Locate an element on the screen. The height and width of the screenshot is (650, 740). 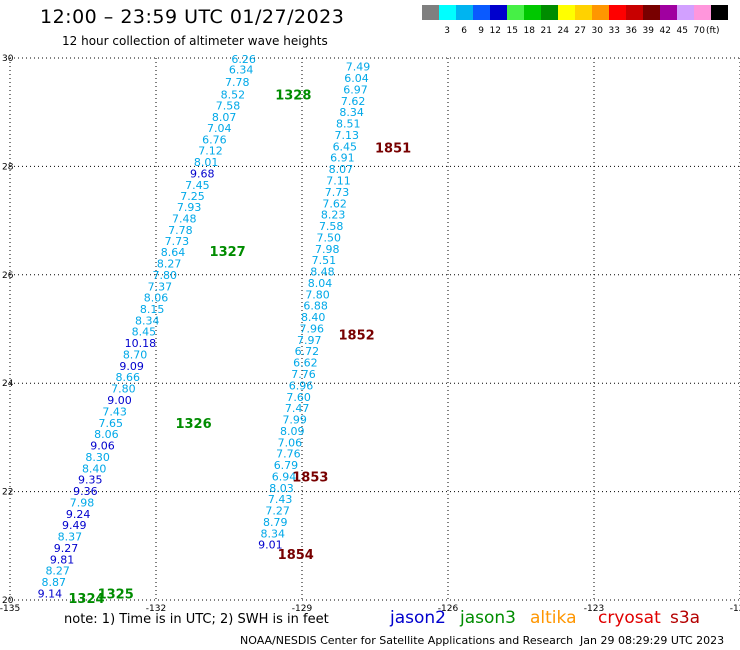
legend-label: 21 is located at coordinates (546, 31).